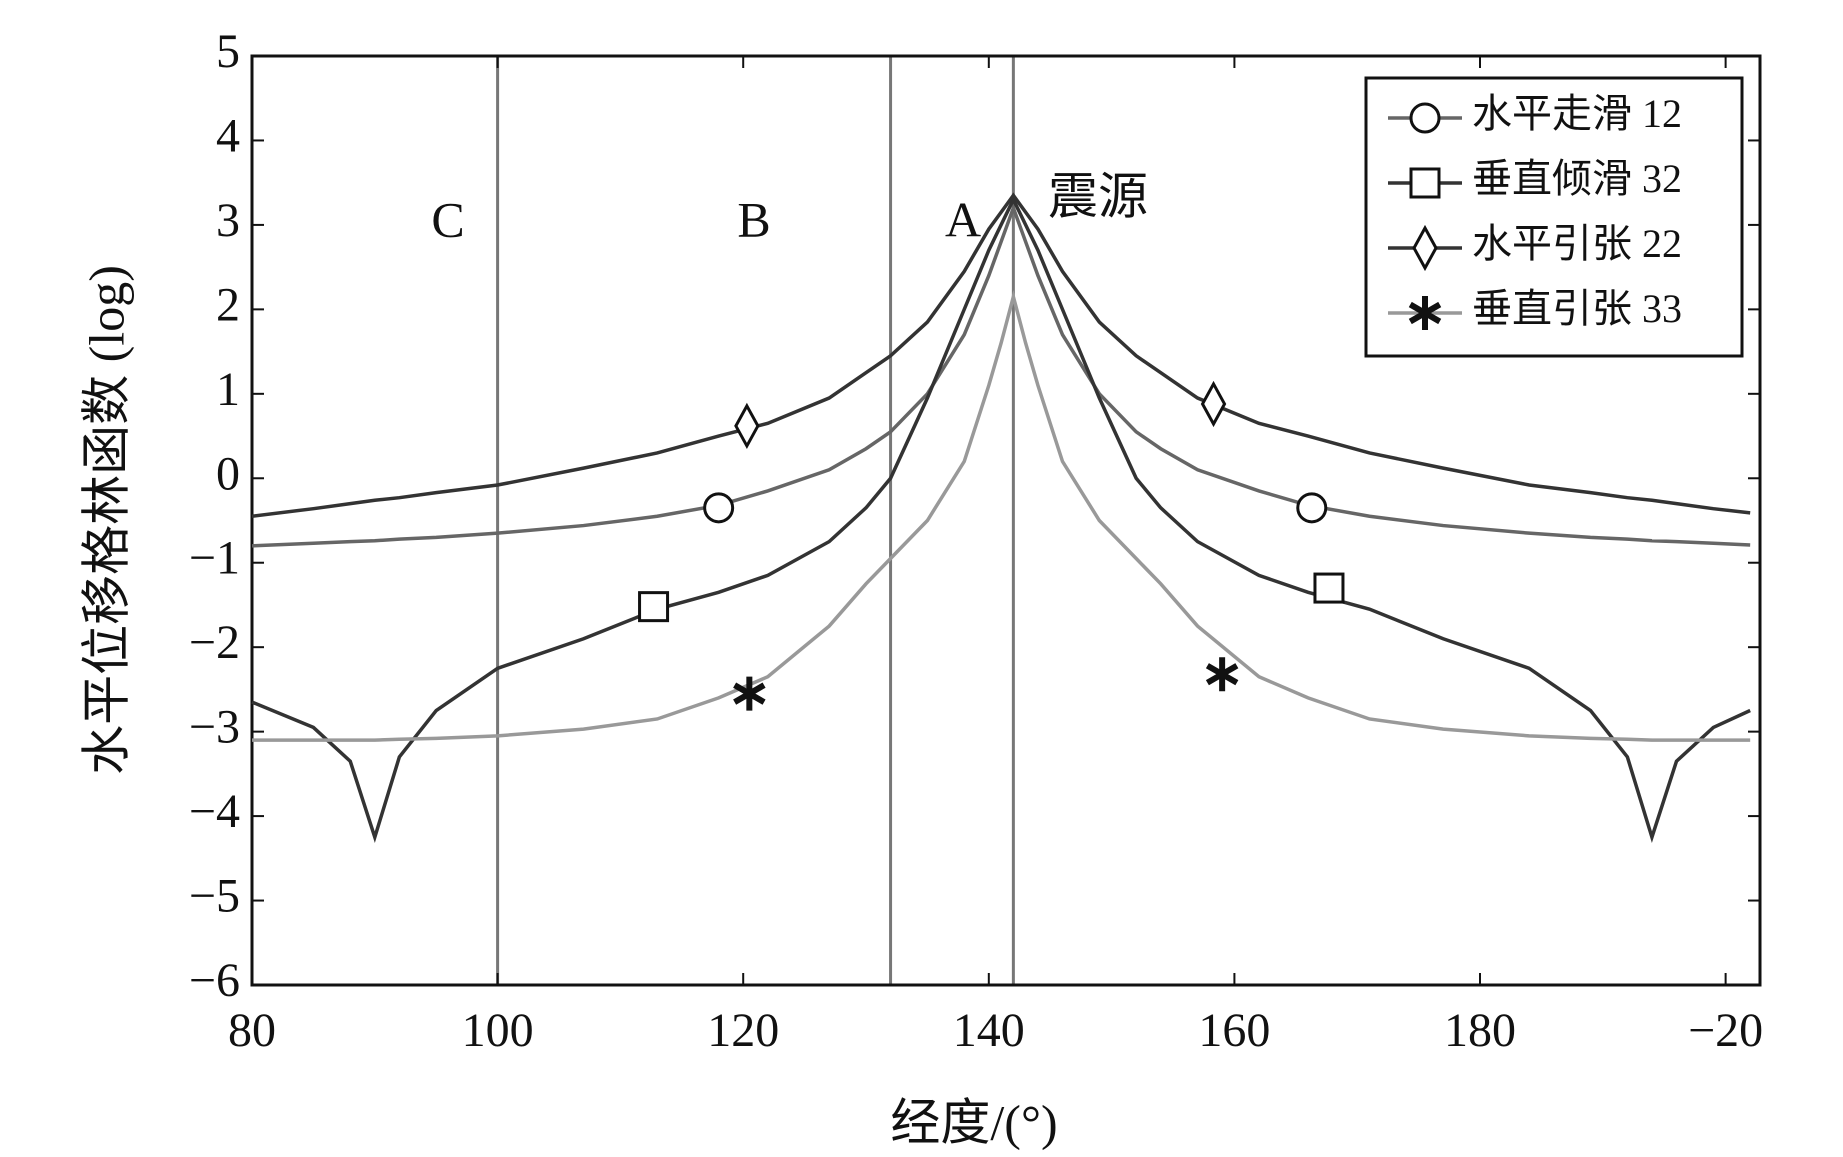 This screenshot has height=1157, width=1843. What do you see at coordinates (214, 896) in the screenshot?
I see `y-tick-label: −5` at bounding box center [214, 896].